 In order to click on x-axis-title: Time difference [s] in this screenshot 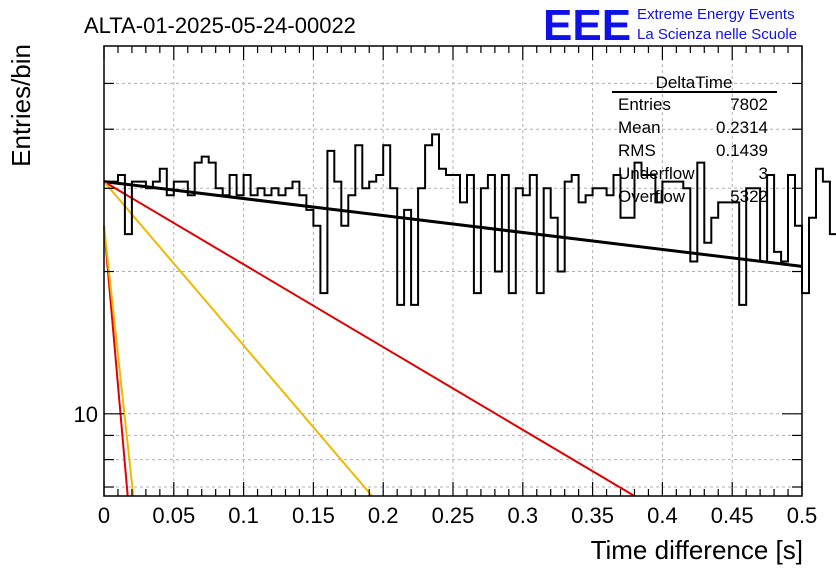, I will do `click(697, 550)`.